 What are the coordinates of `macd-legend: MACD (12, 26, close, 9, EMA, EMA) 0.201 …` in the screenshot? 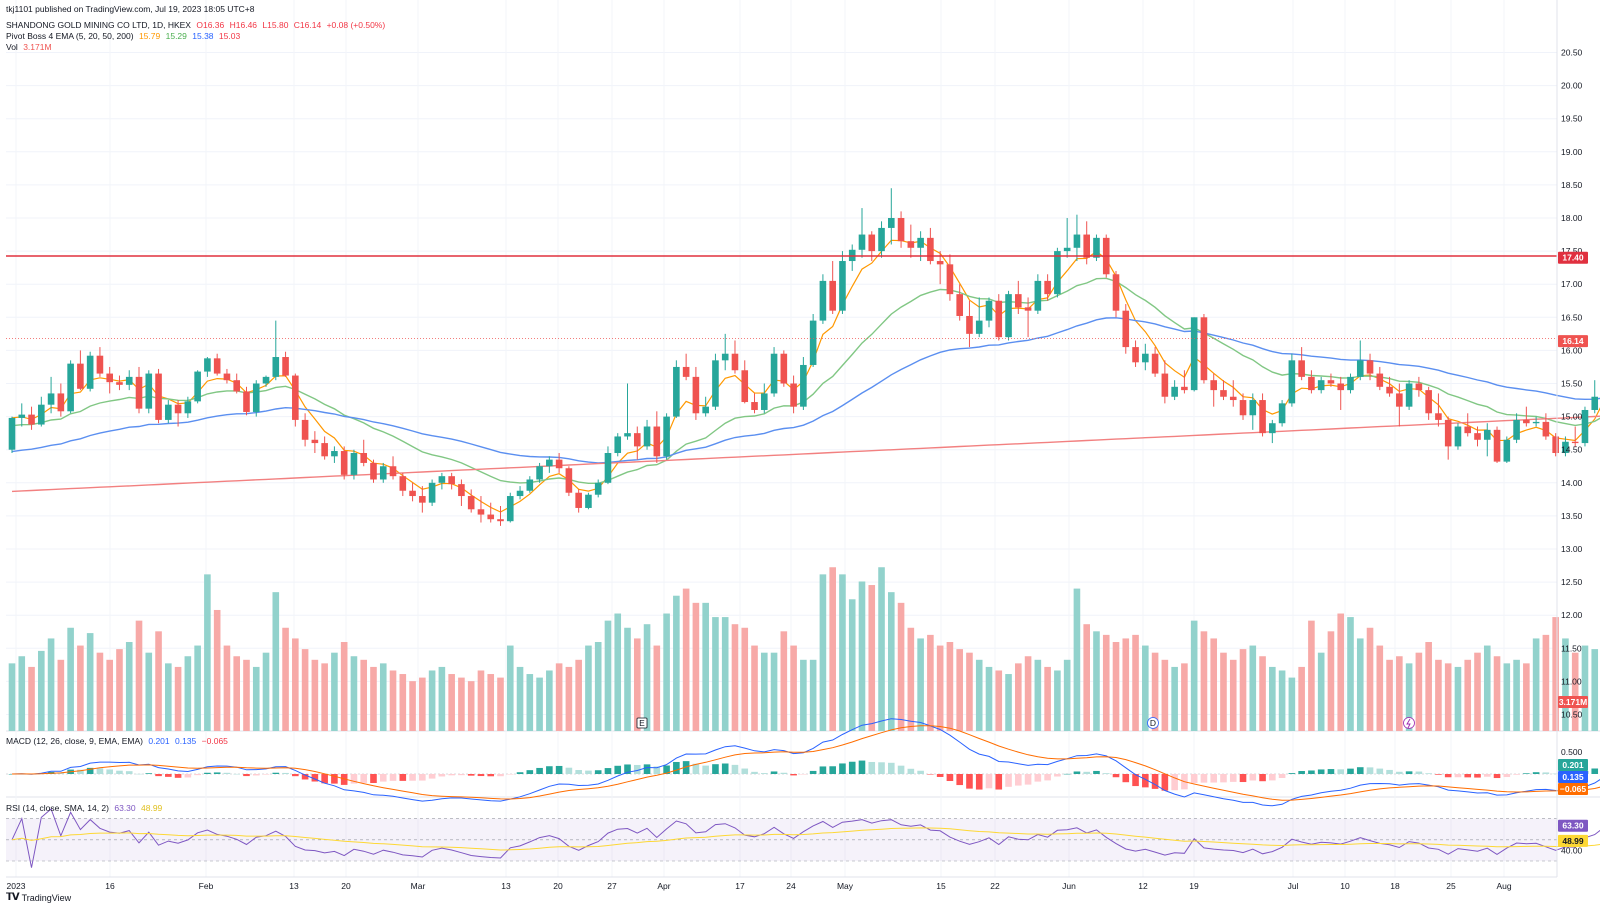 It's located at (118, 741).